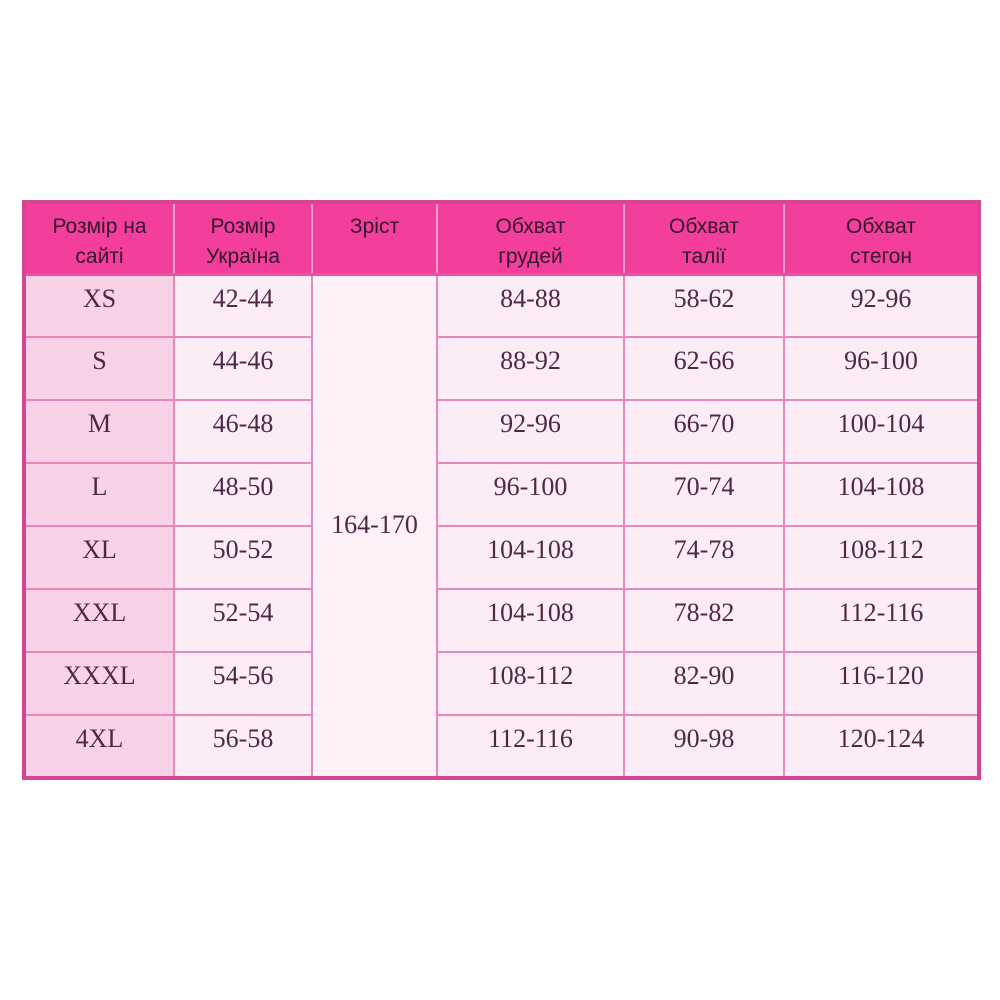 The width and height of the screenshot is (1000, 1000). Describe the element at coordinates (881, 238) in the screenshot. I see `header-hips: Обхват стегон` at that location.